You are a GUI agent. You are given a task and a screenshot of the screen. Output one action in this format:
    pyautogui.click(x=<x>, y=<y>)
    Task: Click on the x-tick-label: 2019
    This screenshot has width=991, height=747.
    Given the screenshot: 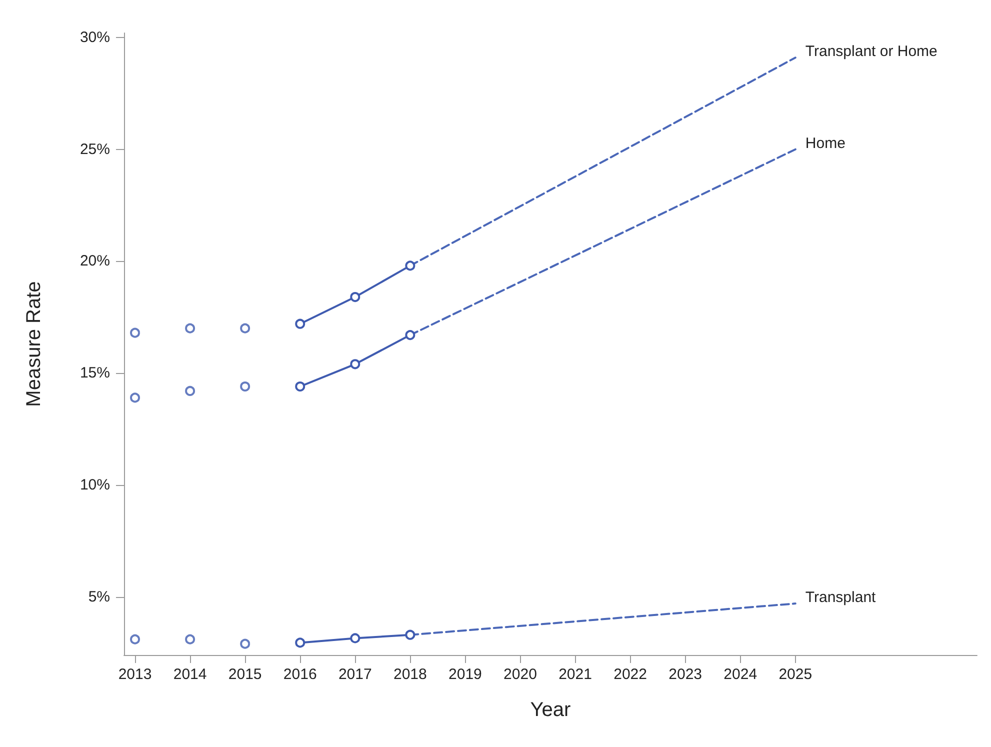 What is the action you would take?
    pyautogui.click(x=465, y=674)
    